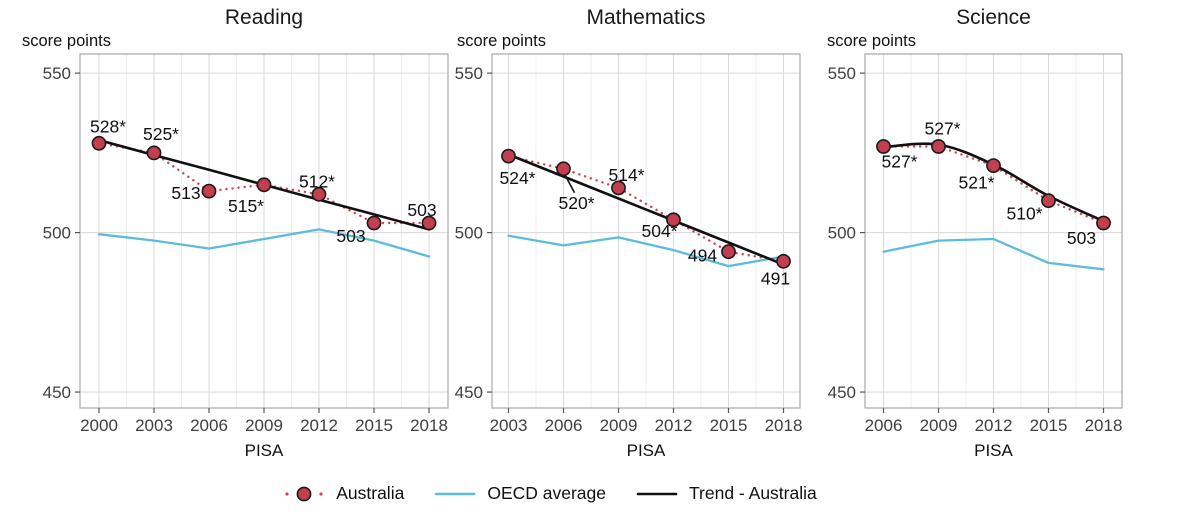 Image resolution: width=1200 pixels, height=532 pixels. Describe the element at coordinates (702, 256) in the screenshot. I see `point-label: 494` at that location.